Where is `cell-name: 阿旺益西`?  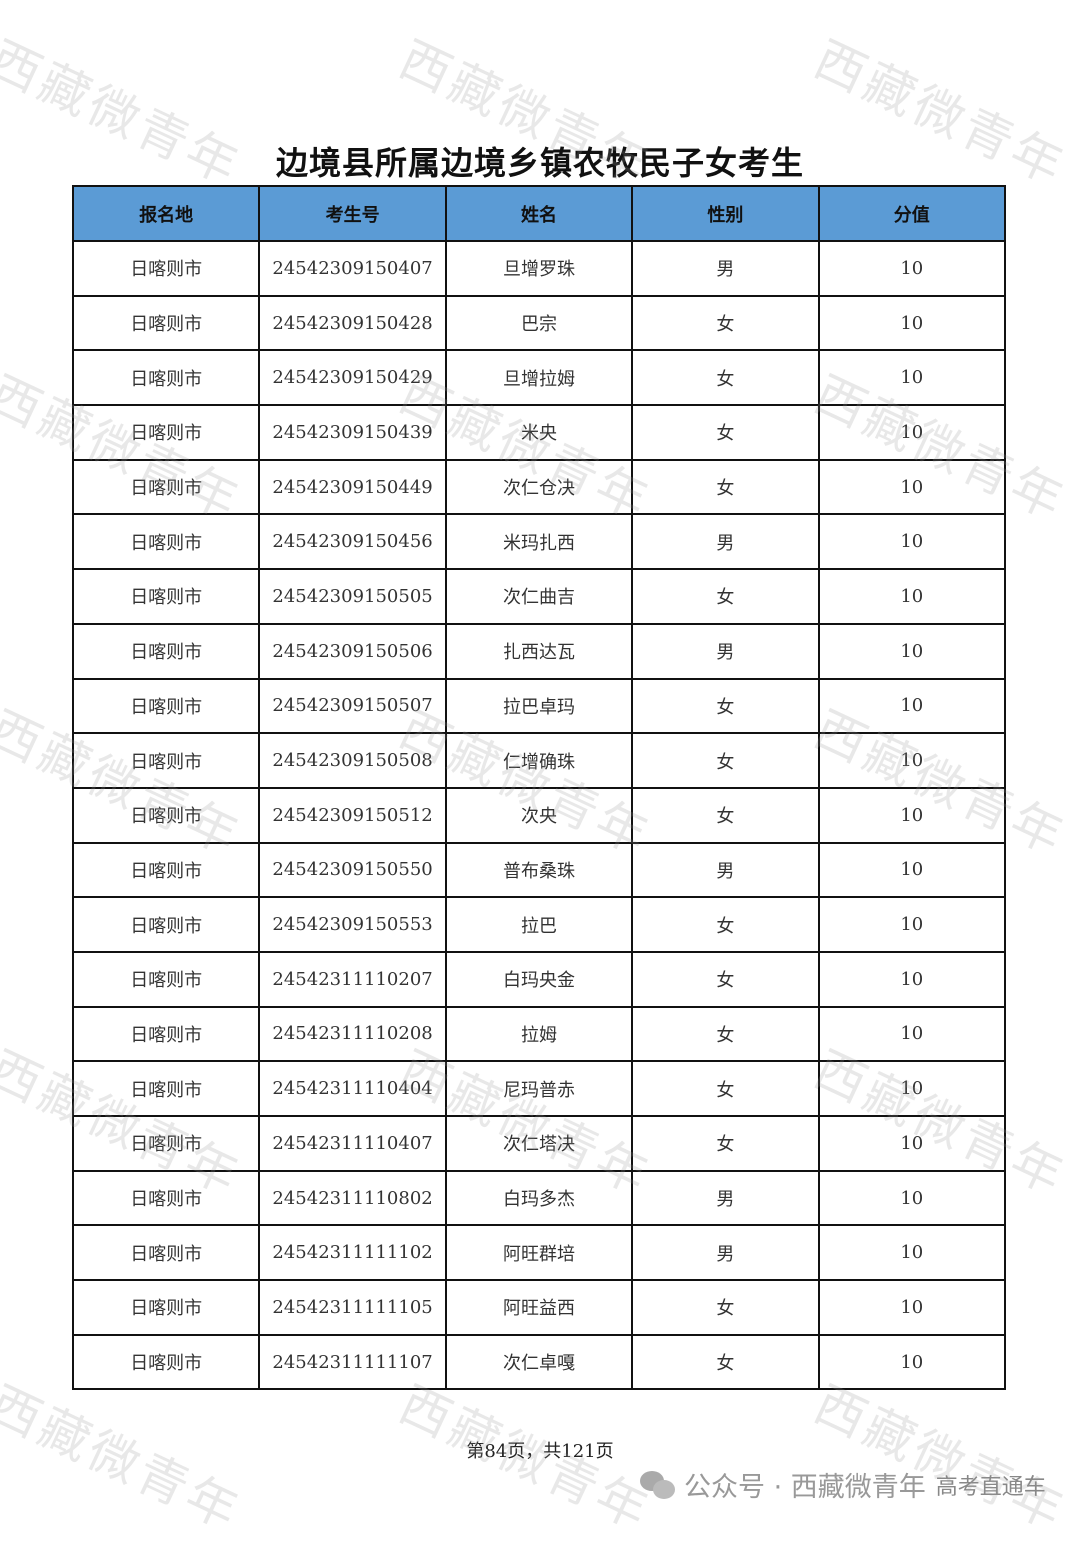
cell-name: 阿旺益西 is located at coordinates (539, 1307).